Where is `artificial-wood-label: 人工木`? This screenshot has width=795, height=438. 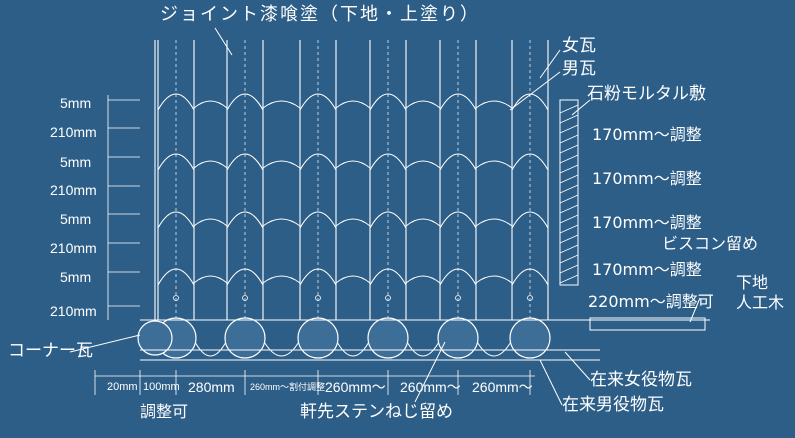 artificial-wood-label: 人工木 is located at coordinates (760, 302).